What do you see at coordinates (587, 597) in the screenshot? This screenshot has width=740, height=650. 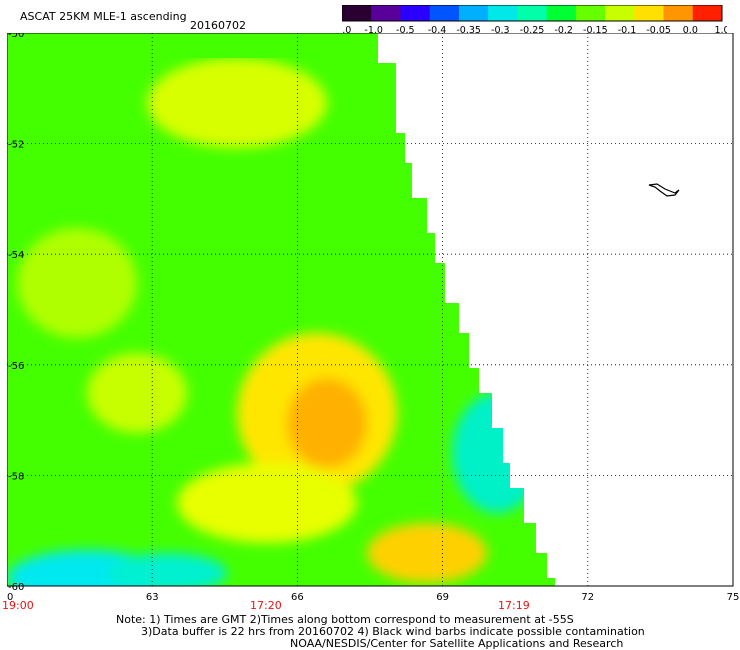 I see `lon-label: 72` at bounding box center [587, 597].